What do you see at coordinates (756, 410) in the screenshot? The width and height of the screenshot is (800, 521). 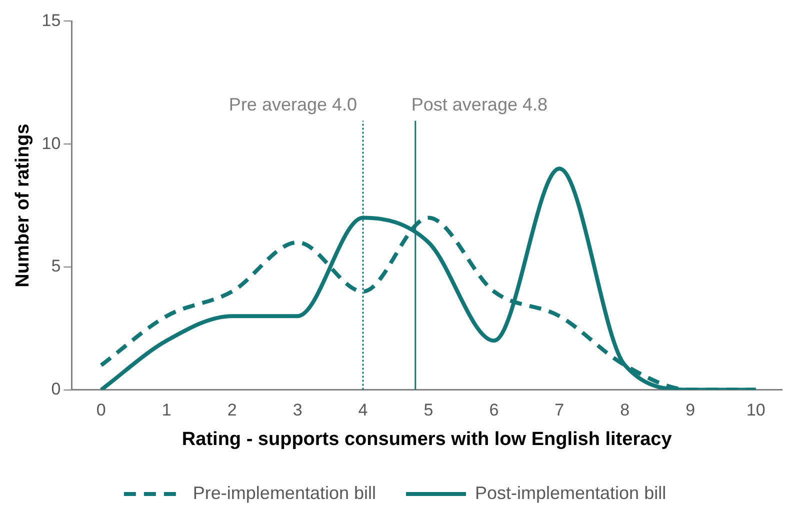 I see `x-tick-label: 10` at bounding box center [756, 410].